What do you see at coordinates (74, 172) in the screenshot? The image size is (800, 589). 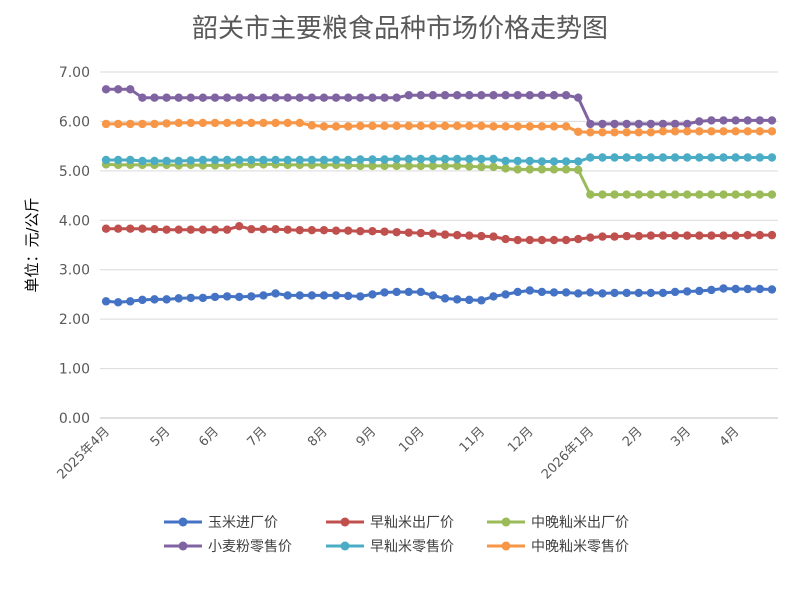 I see `y-tick-label: 5.00` at bounding box center [74, 172].